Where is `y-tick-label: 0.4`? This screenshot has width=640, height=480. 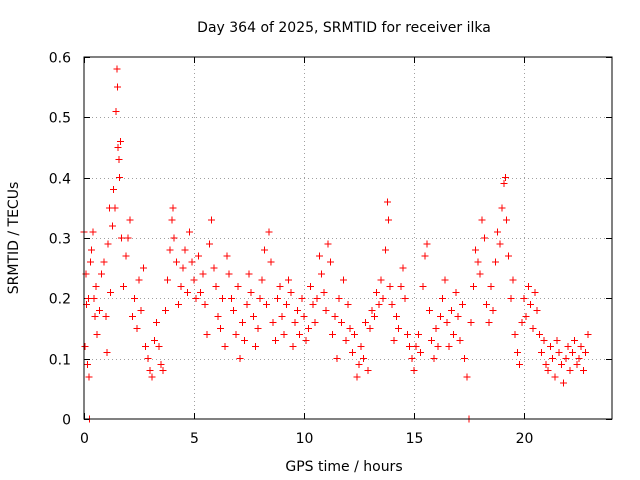
y-tick-label: 0.4 is located at coordinates (60, 180).